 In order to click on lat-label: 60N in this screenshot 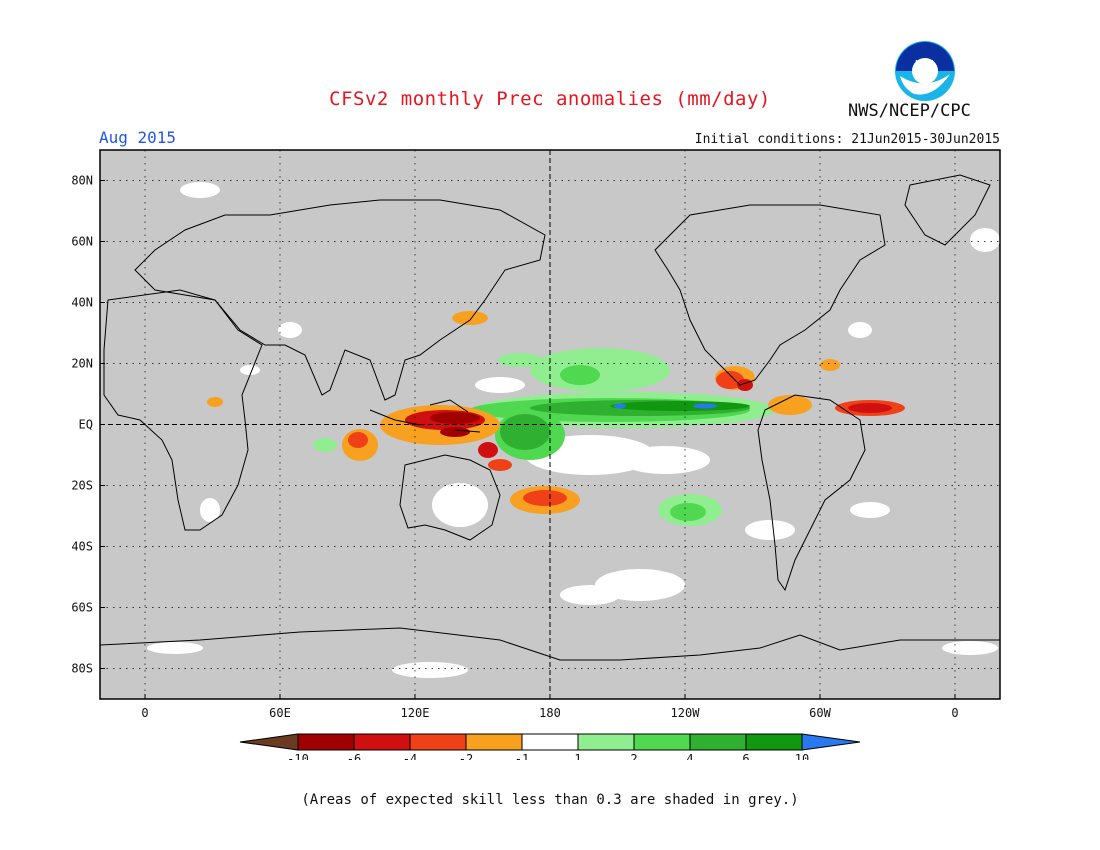, I will do `click(82, 242)`.